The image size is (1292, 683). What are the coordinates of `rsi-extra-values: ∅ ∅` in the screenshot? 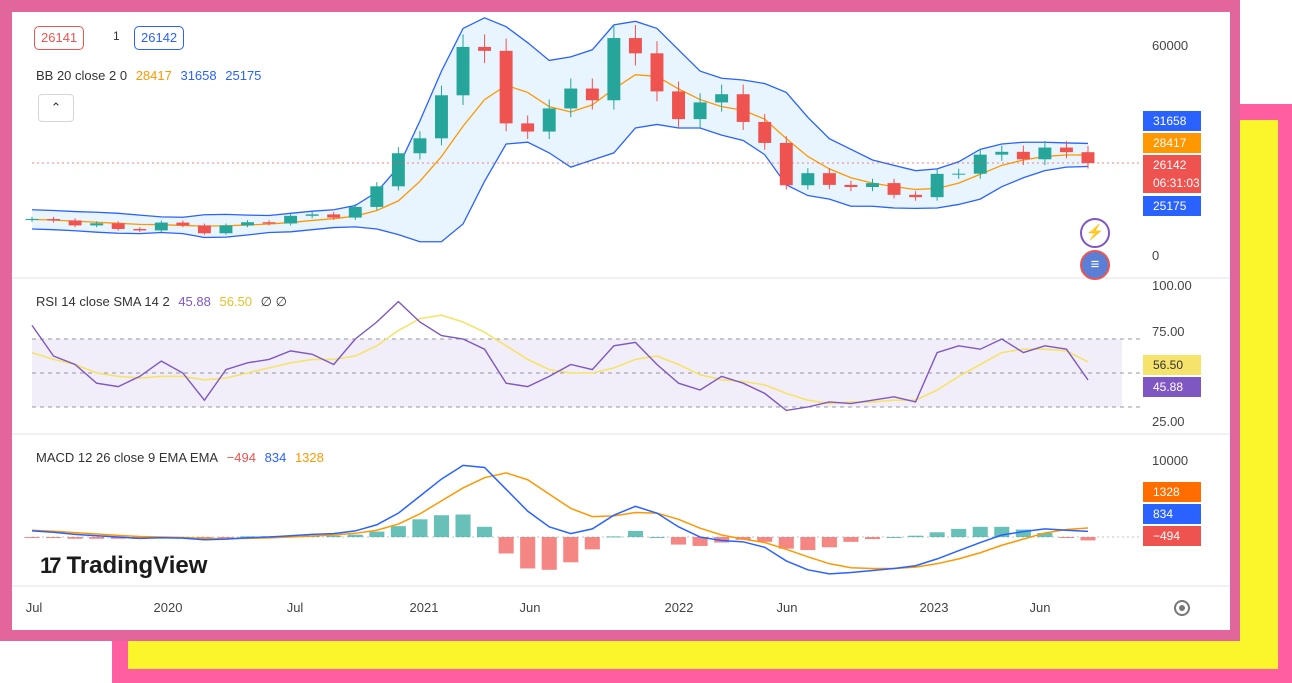 It's located at (273, 301).